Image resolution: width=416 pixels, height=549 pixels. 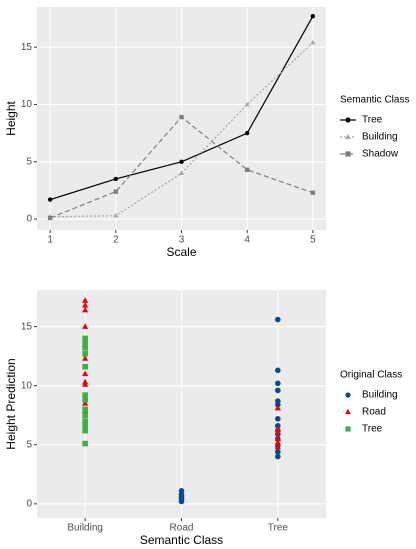 I want to click on x-tick-label: 4, so click(x=247, y=240).